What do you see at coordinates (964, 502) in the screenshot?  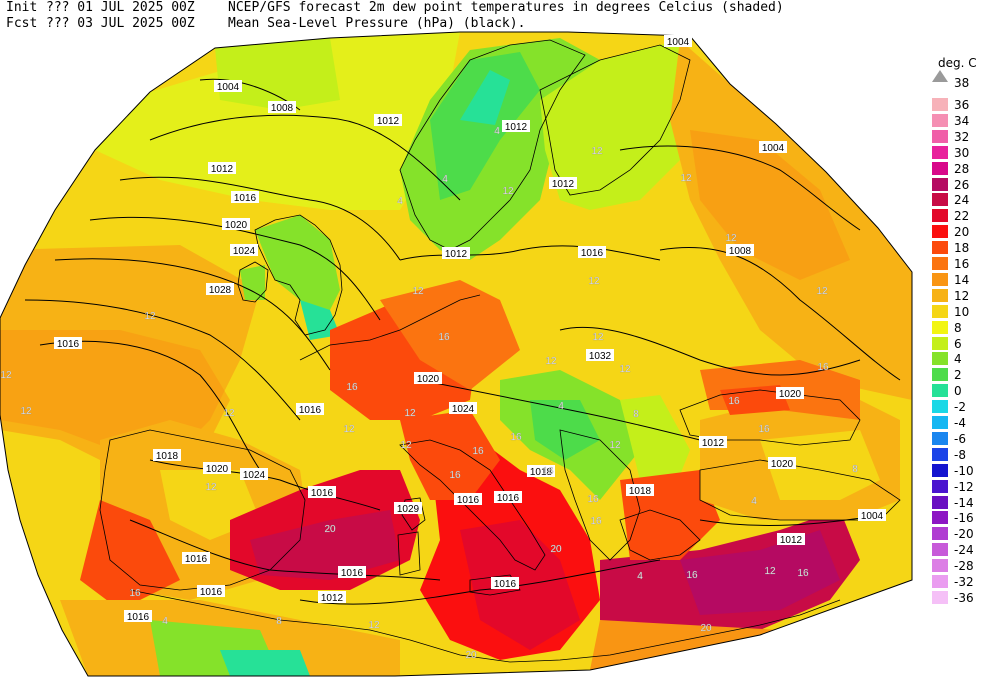 I see `legend-value: -14` at bounding box center [964, 502].